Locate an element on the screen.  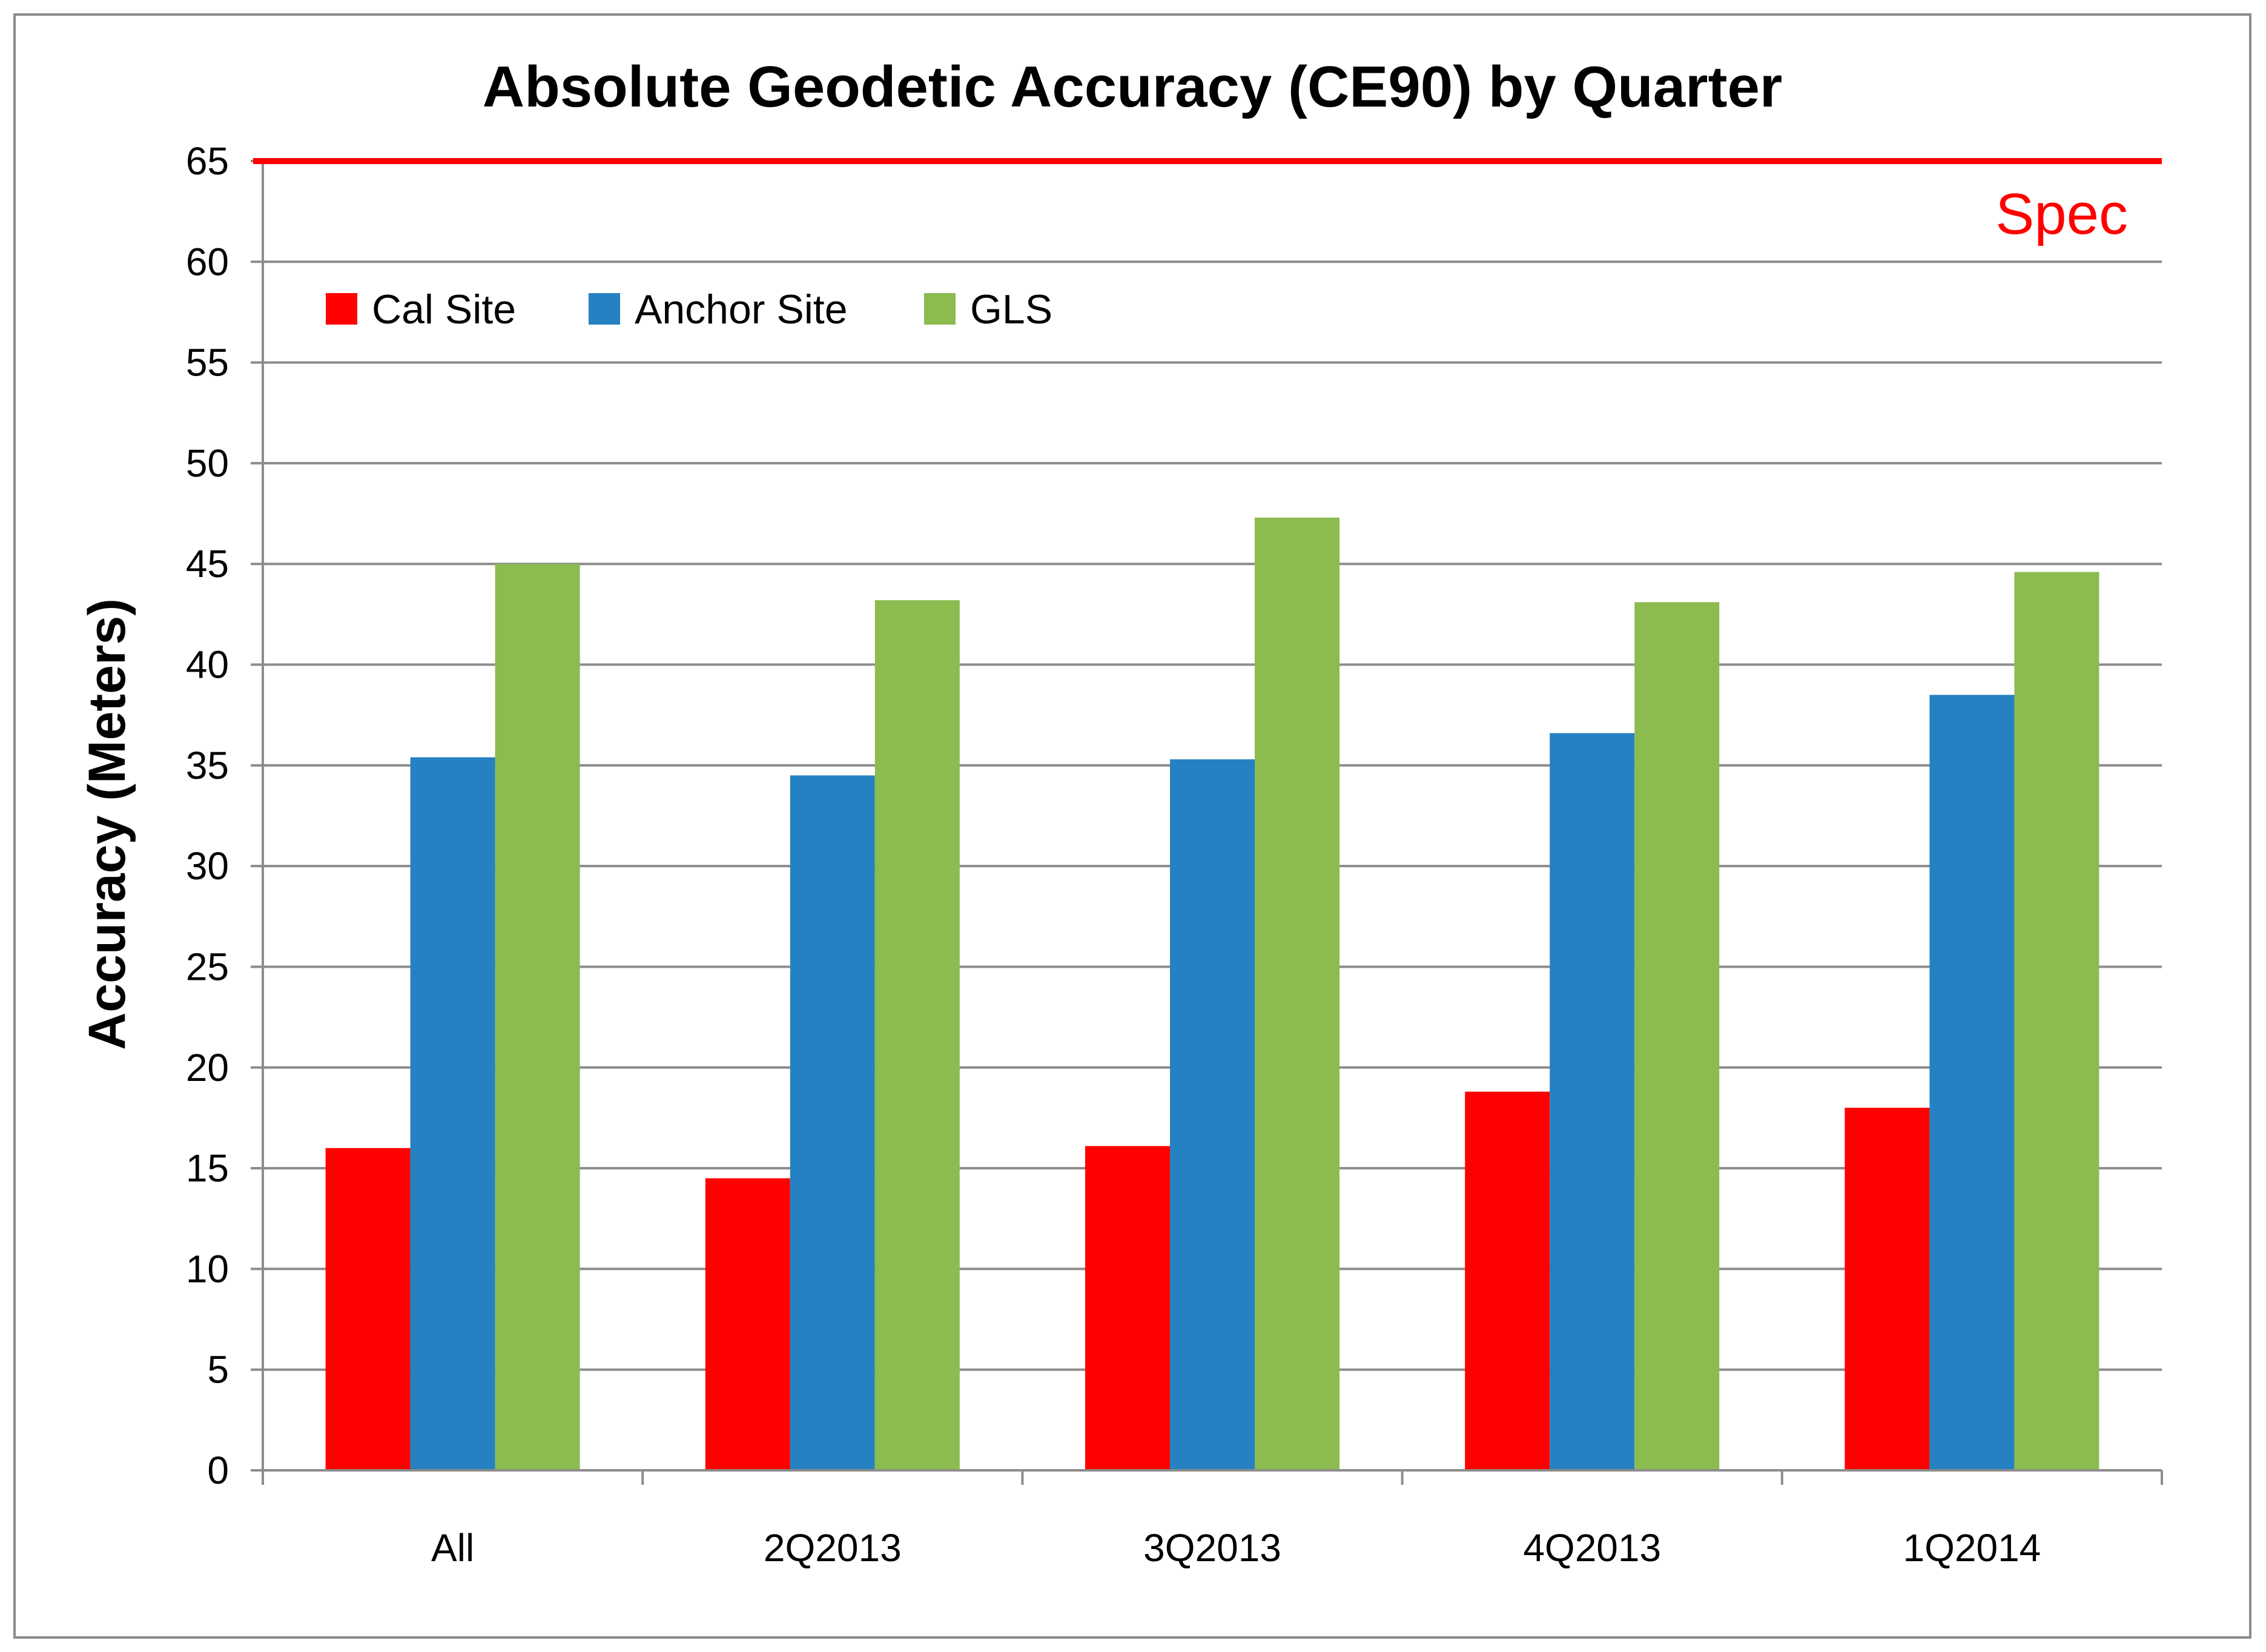
y-tick-label: 35 is located at coordinates (207, 765).